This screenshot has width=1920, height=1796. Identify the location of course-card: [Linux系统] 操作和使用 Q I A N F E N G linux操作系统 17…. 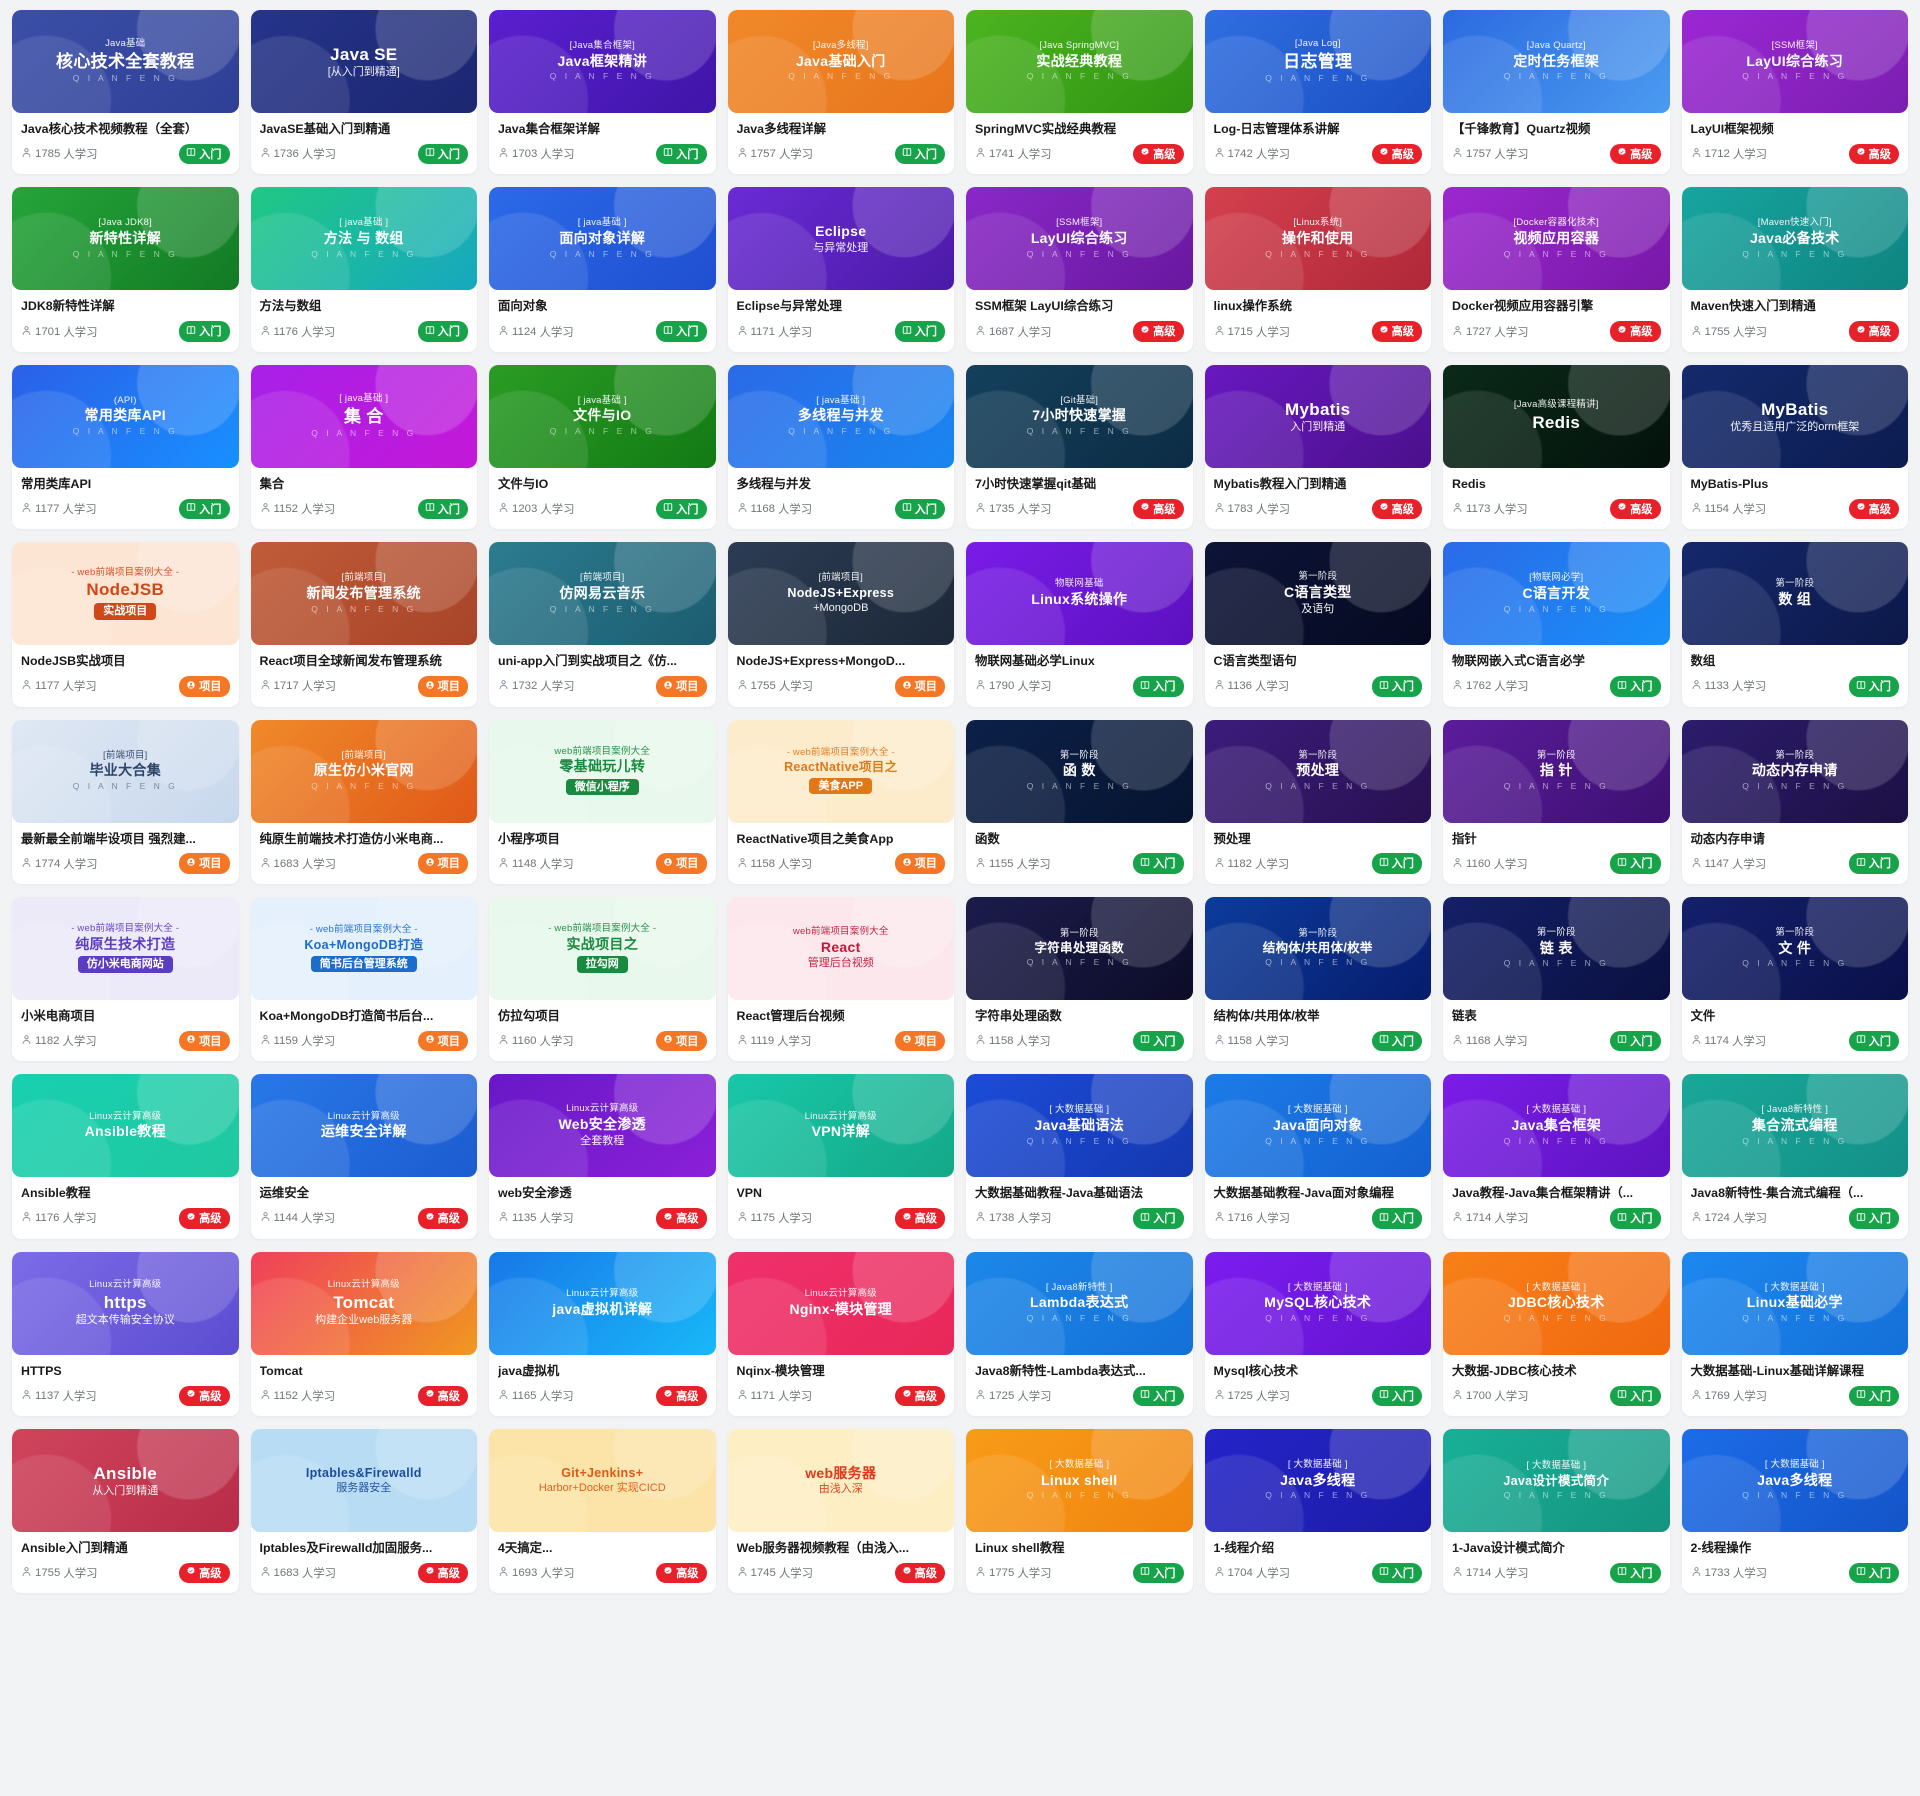
(1317, 269).